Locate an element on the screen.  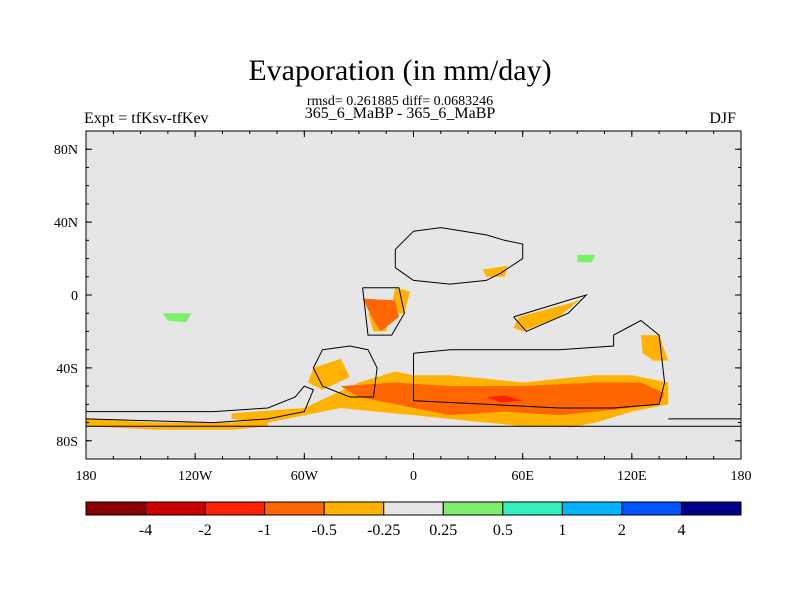
y-tick-label-4: 80S is located at coordinates (67, 442).